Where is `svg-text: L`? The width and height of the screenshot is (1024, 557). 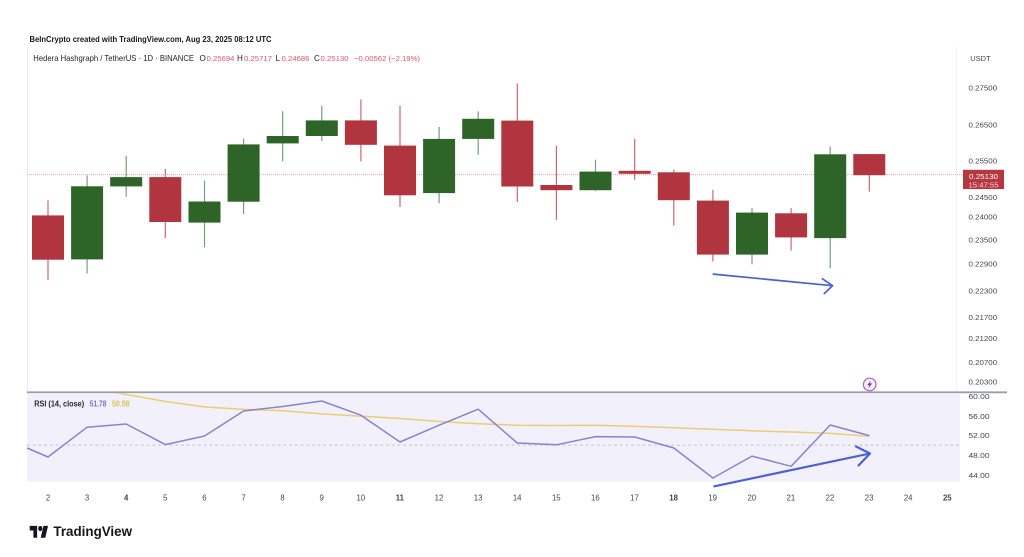
svg-text: L is located at coordinates (278, 58).